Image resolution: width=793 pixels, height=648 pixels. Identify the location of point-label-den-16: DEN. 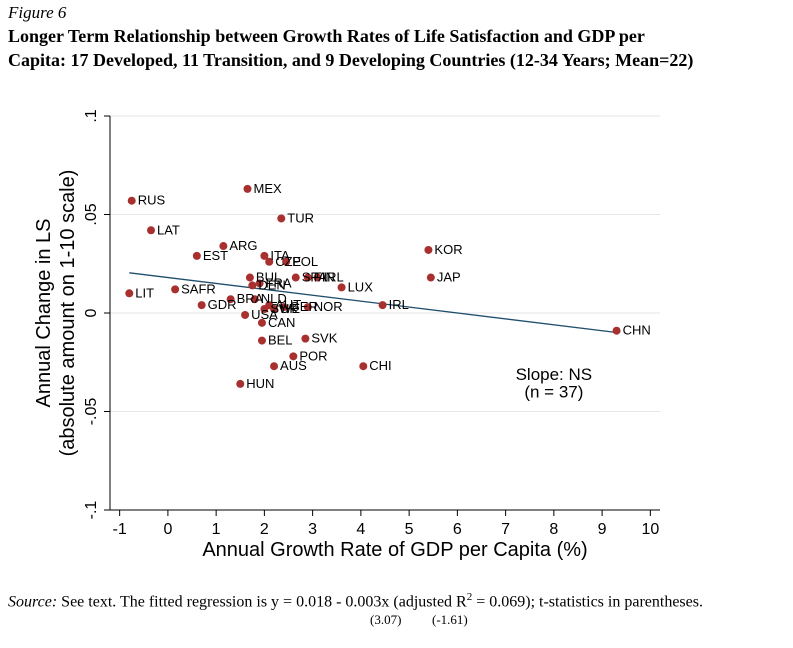
(271, 284).